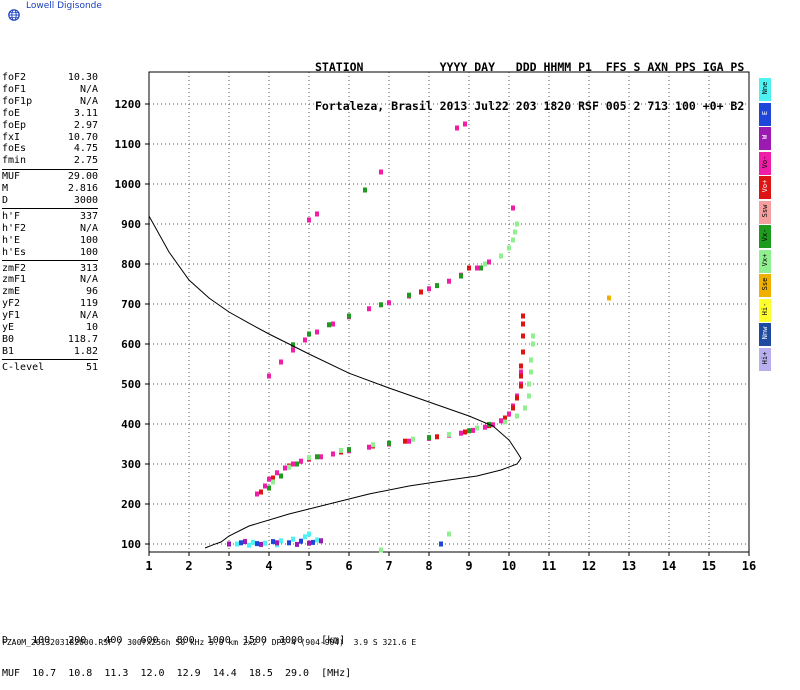 This screenshot has height=690, width=800. What do you see at coordinates (268, 566) in the screenshot?
I see `x-tick-label: 4` at bounding box center [268, 566].